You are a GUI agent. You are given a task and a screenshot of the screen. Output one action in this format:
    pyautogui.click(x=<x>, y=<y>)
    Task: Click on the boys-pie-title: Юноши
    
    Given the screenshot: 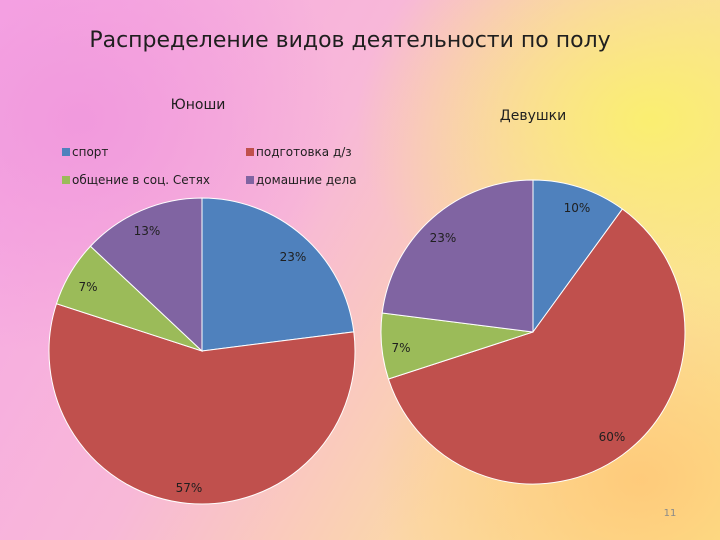 What is the action you would take?
    pyautogui.click(x=198, y=105)
    